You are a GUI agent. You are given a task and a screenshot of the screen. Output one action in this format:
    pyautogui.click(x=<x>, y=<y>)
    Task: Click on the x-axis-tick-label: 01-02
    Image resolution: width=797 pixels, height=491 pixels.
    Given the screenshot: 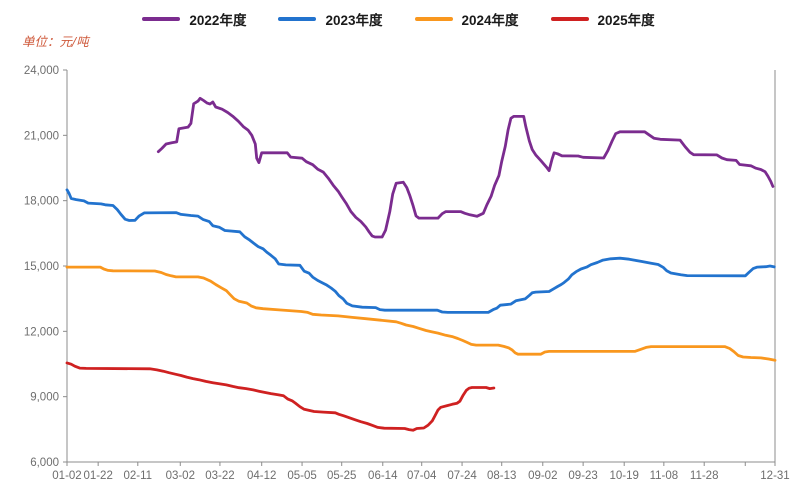 What is the action you would take?
    pyautogui.click(x=66, y=476)
    